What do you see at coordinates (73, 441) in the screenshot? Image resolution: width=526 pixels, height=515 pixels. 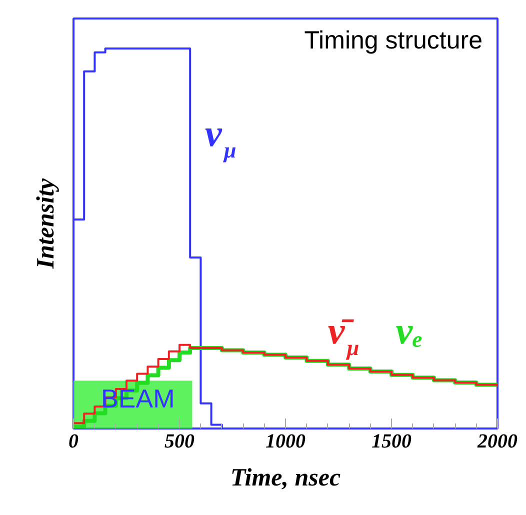 I see `x-tick-label: 0` at bounding box center [73, 441].